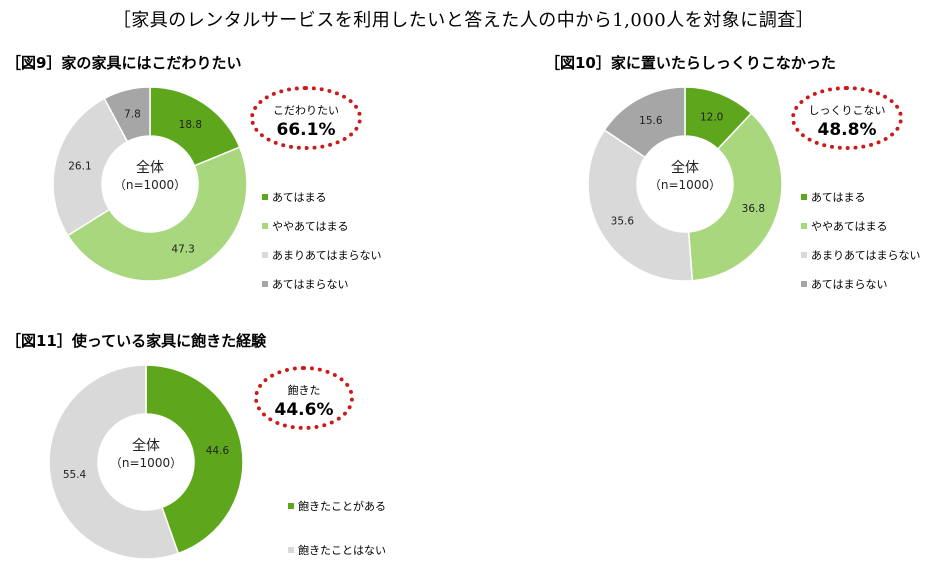  I want to click on legend-item: 飽きたことがある, so click(337, 506).